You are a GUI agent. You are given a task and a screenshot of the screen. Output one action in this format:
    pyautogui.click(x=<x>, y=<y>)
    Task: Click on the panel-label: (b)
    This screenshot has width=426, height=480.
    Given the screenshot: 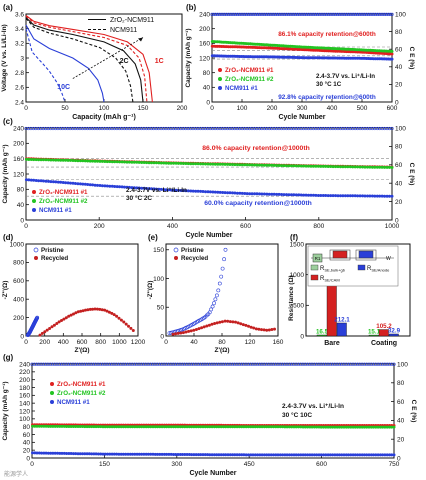 What is the action you would take?
    pyautogui.click(x=191, y=7)
    